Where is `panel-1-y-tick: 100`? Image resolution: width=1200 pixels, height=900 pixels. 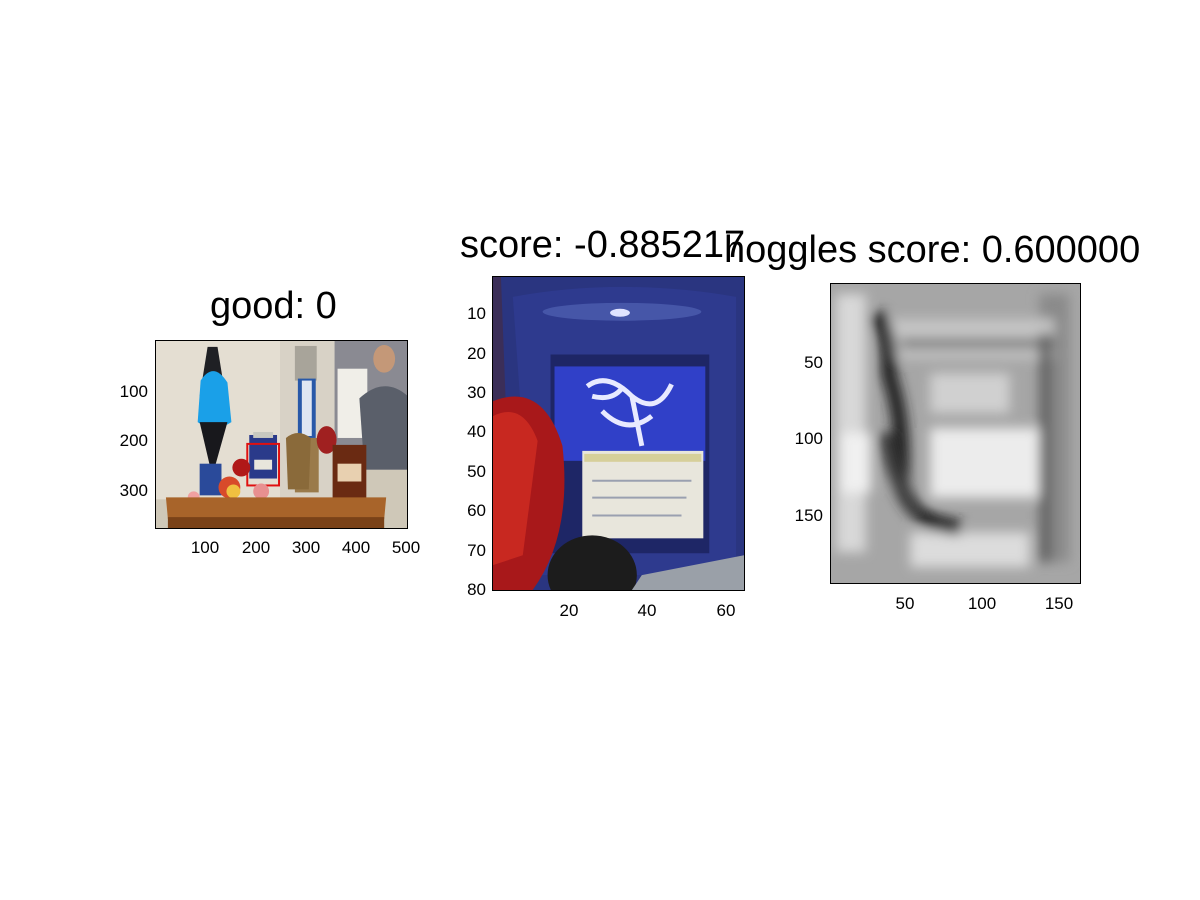
panel-1-y-tick: 100 is located at coordinates (133, 391).